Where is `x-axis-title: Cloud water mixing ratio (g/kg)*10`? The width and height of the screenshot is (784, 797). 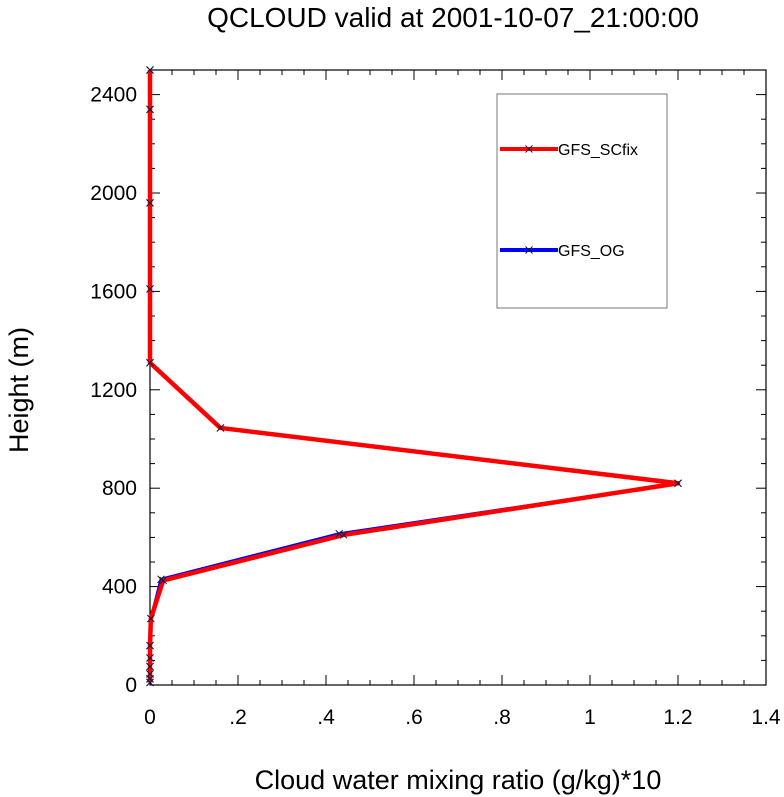 x-axis-title: Cloud water mixing ratio (g/kg)*10 is located at coordinates (458, 780).